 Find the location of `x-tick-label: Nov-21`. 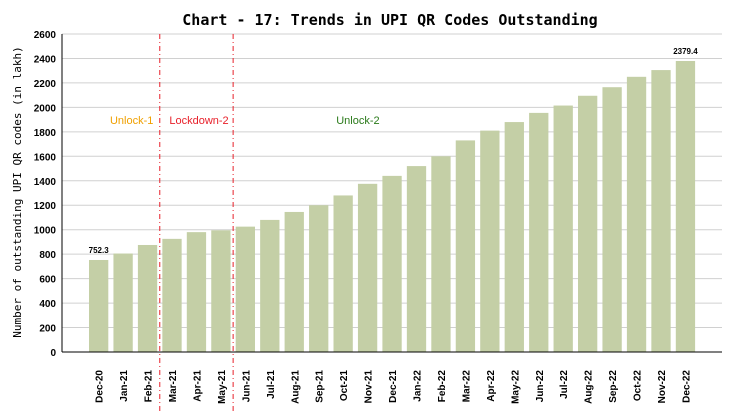

x-tick-label: Nov-21 is located at coordinates (369, 387).